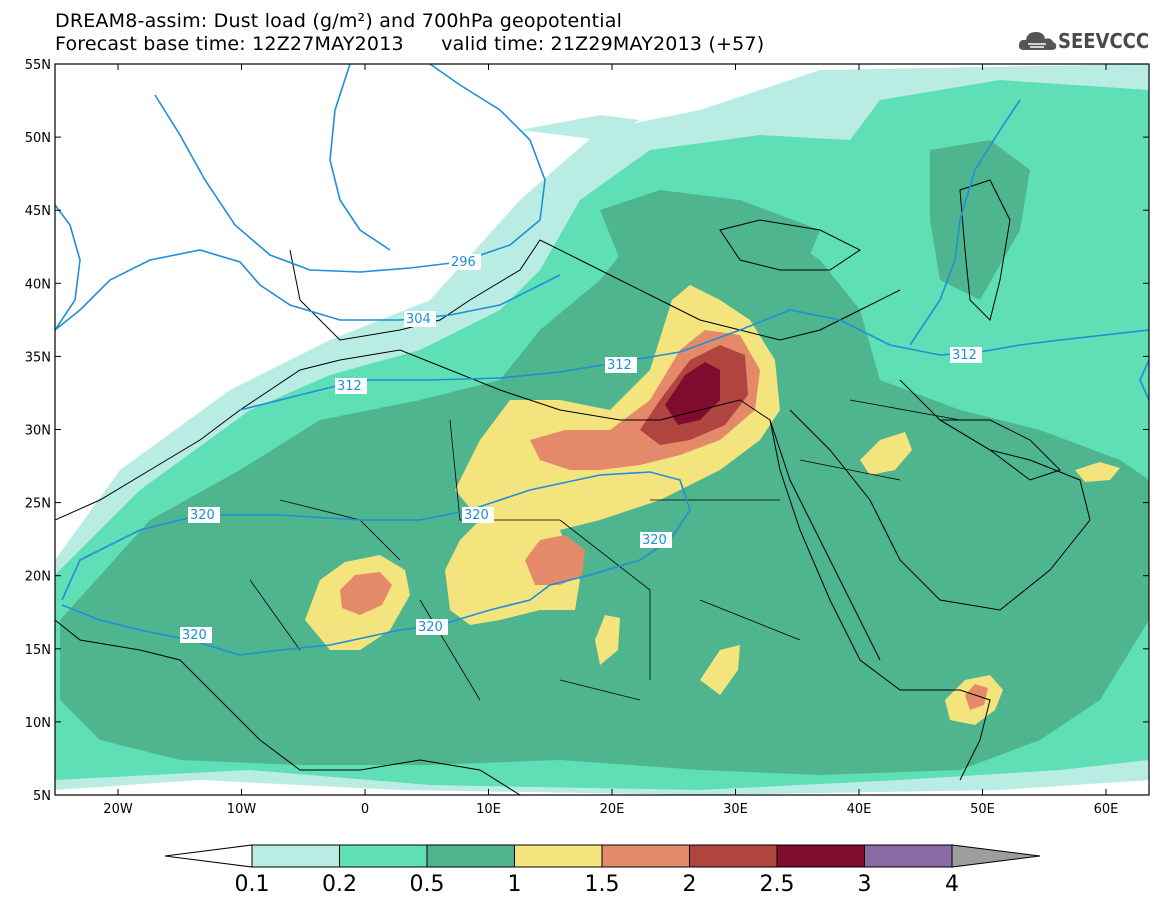 Image resolution: width=1165 pixels, height=907 pixels. What do you see at coordinates (488, 809) in the screenshot?
I see `lon-tick-label: 10E` at bounding box center [488, 809].